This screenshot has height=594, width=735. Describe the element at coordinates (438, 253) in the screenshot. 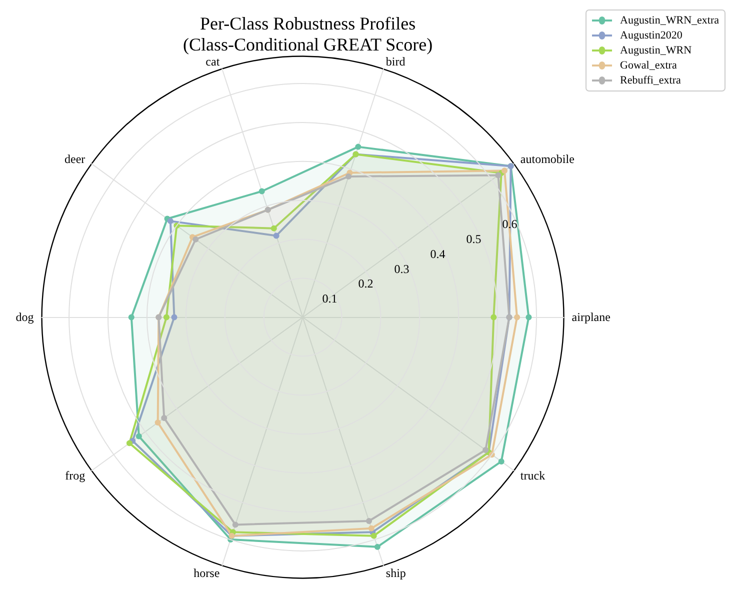

I see `y-tick-label: 0.4` at that location.